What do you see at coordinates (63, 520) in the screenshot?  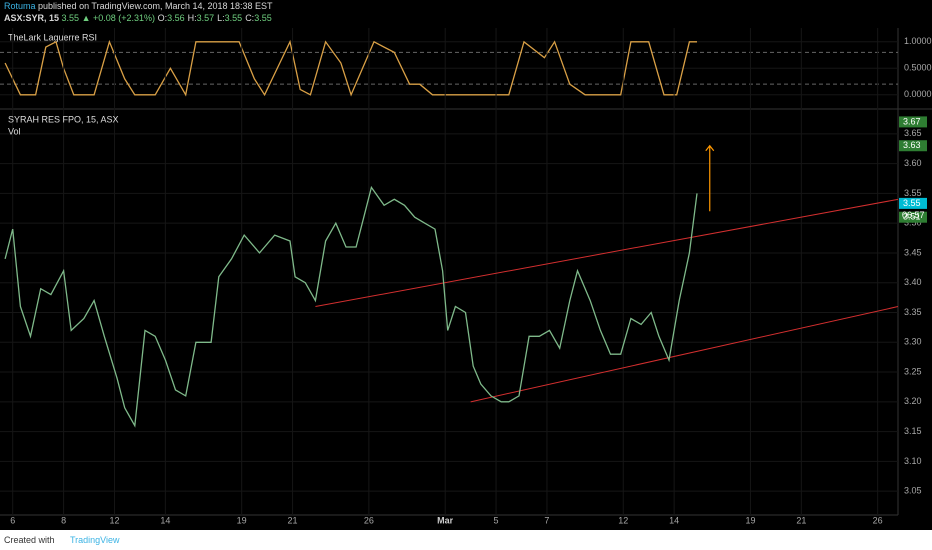 I see `x-tick-label: 8` at bounding box center [63, 520].